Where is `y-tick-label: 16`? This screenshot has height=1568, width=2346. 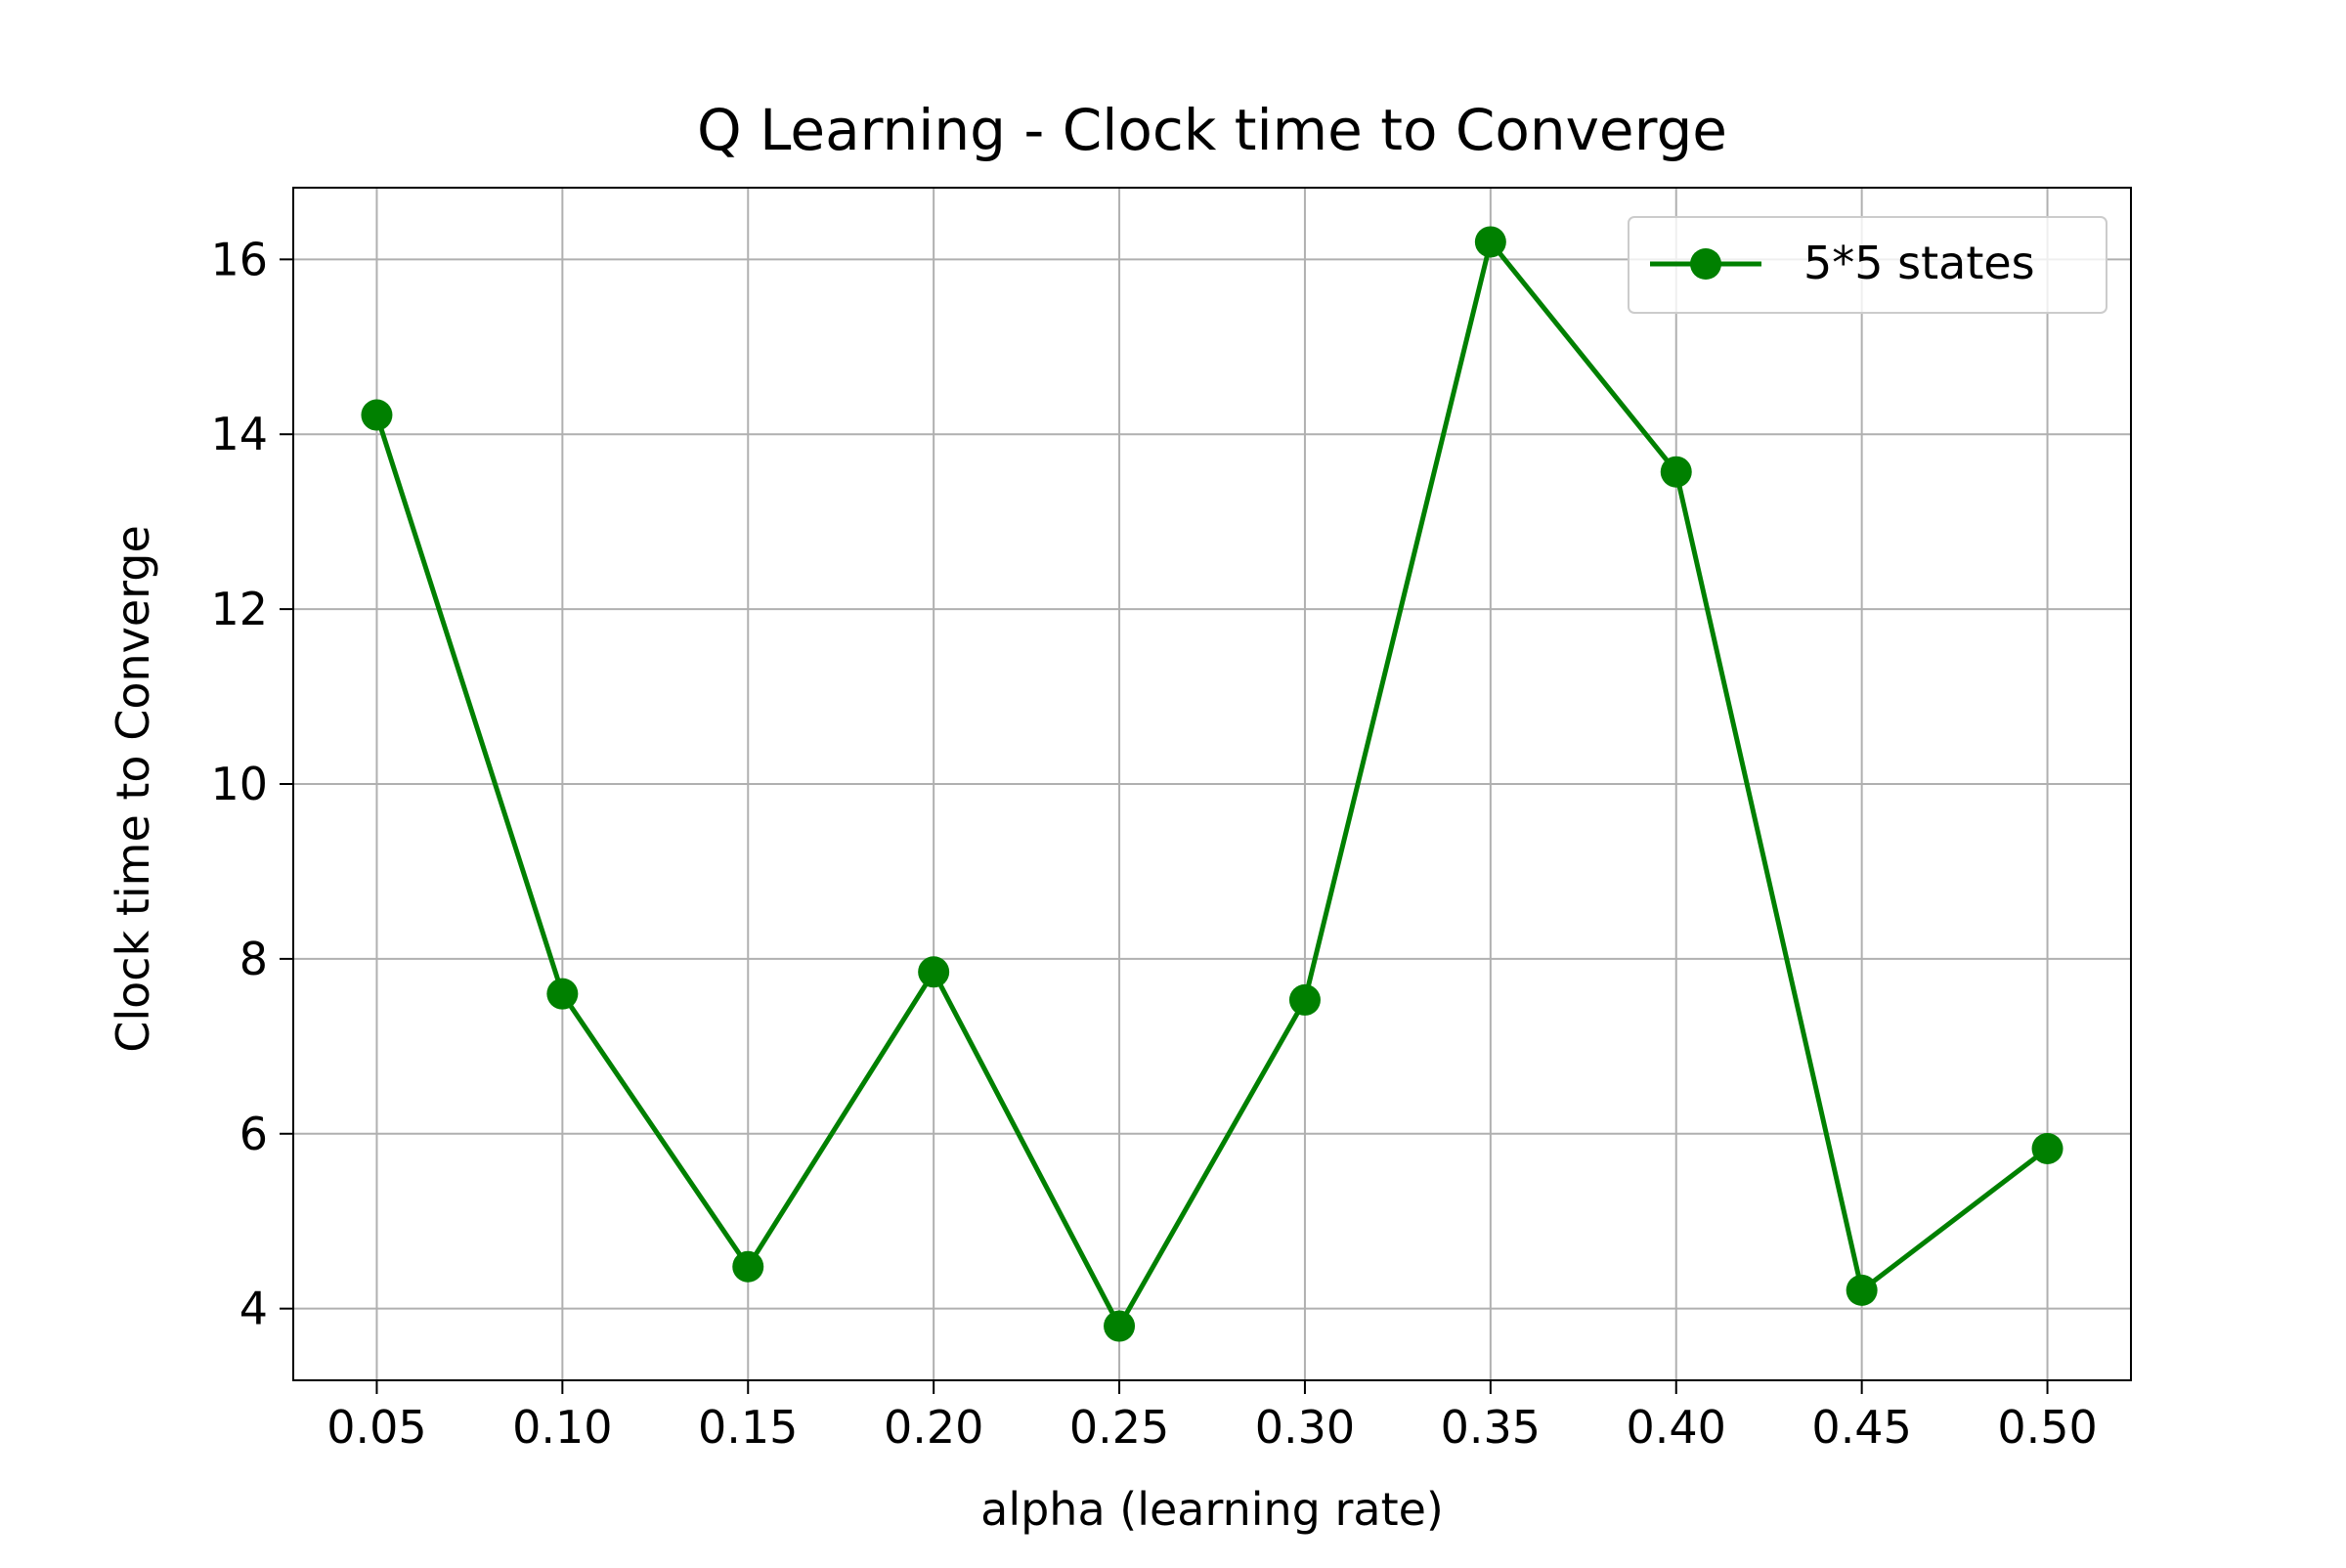 y-tick-label: 16 is located at coordinates (239, 259).